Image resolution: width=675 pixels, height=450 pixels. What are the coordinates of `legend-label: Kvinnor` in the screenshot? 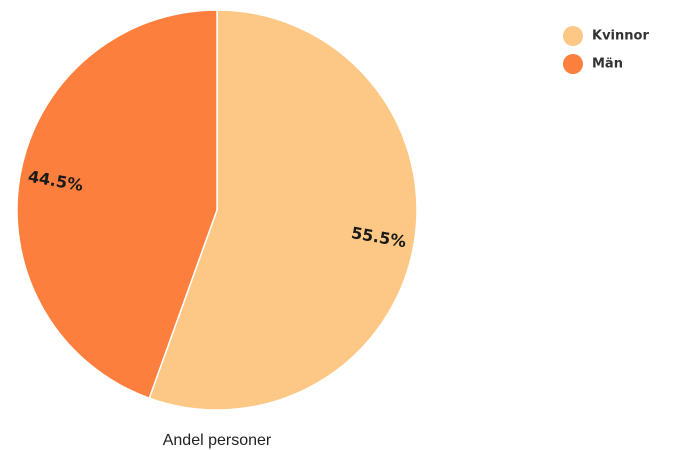 It's located at (620, 36).